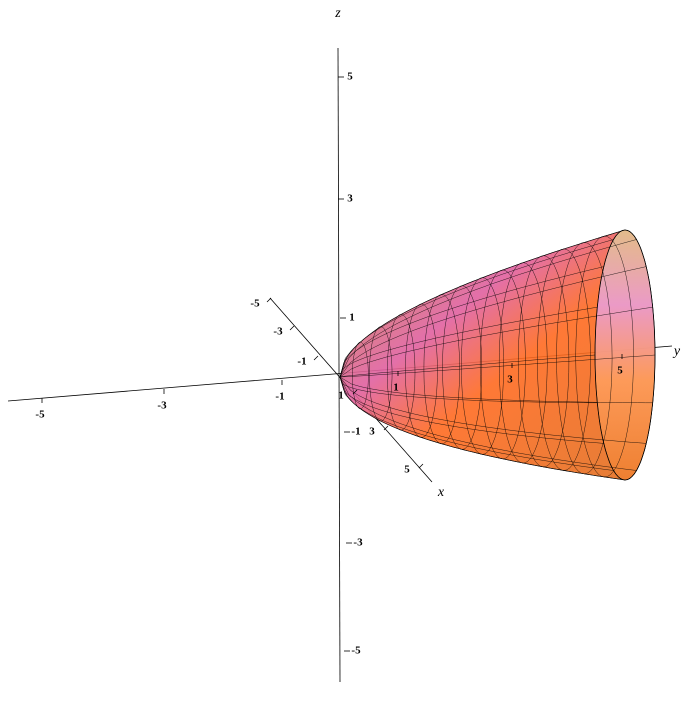 This screenshot has height=705, width=700. Describe the element at coordinates (356, 651) in the screenshot. I see `z-tick-label: -5` at that location.